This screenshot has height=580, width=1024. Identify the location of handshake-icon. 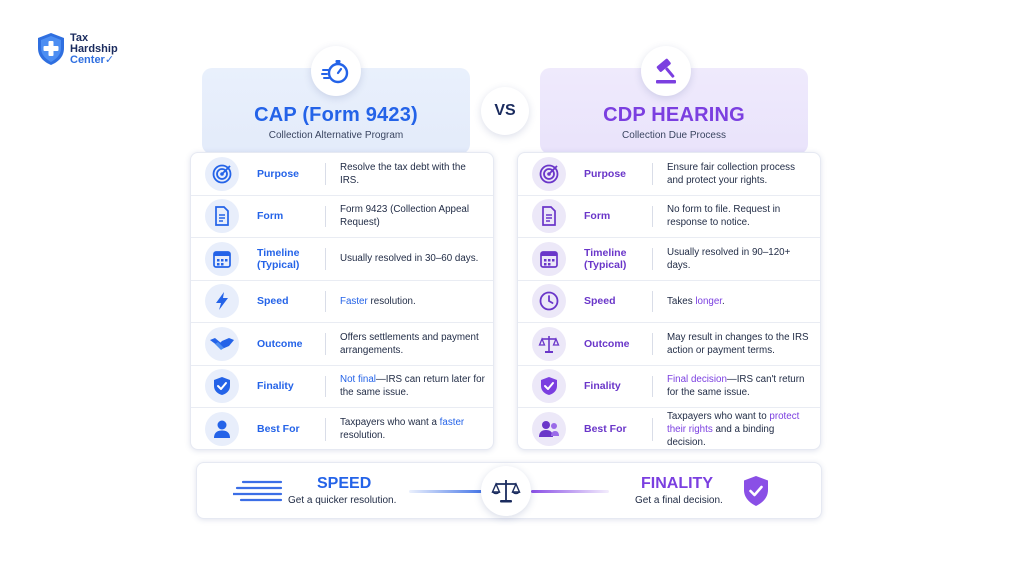
(222, 343).